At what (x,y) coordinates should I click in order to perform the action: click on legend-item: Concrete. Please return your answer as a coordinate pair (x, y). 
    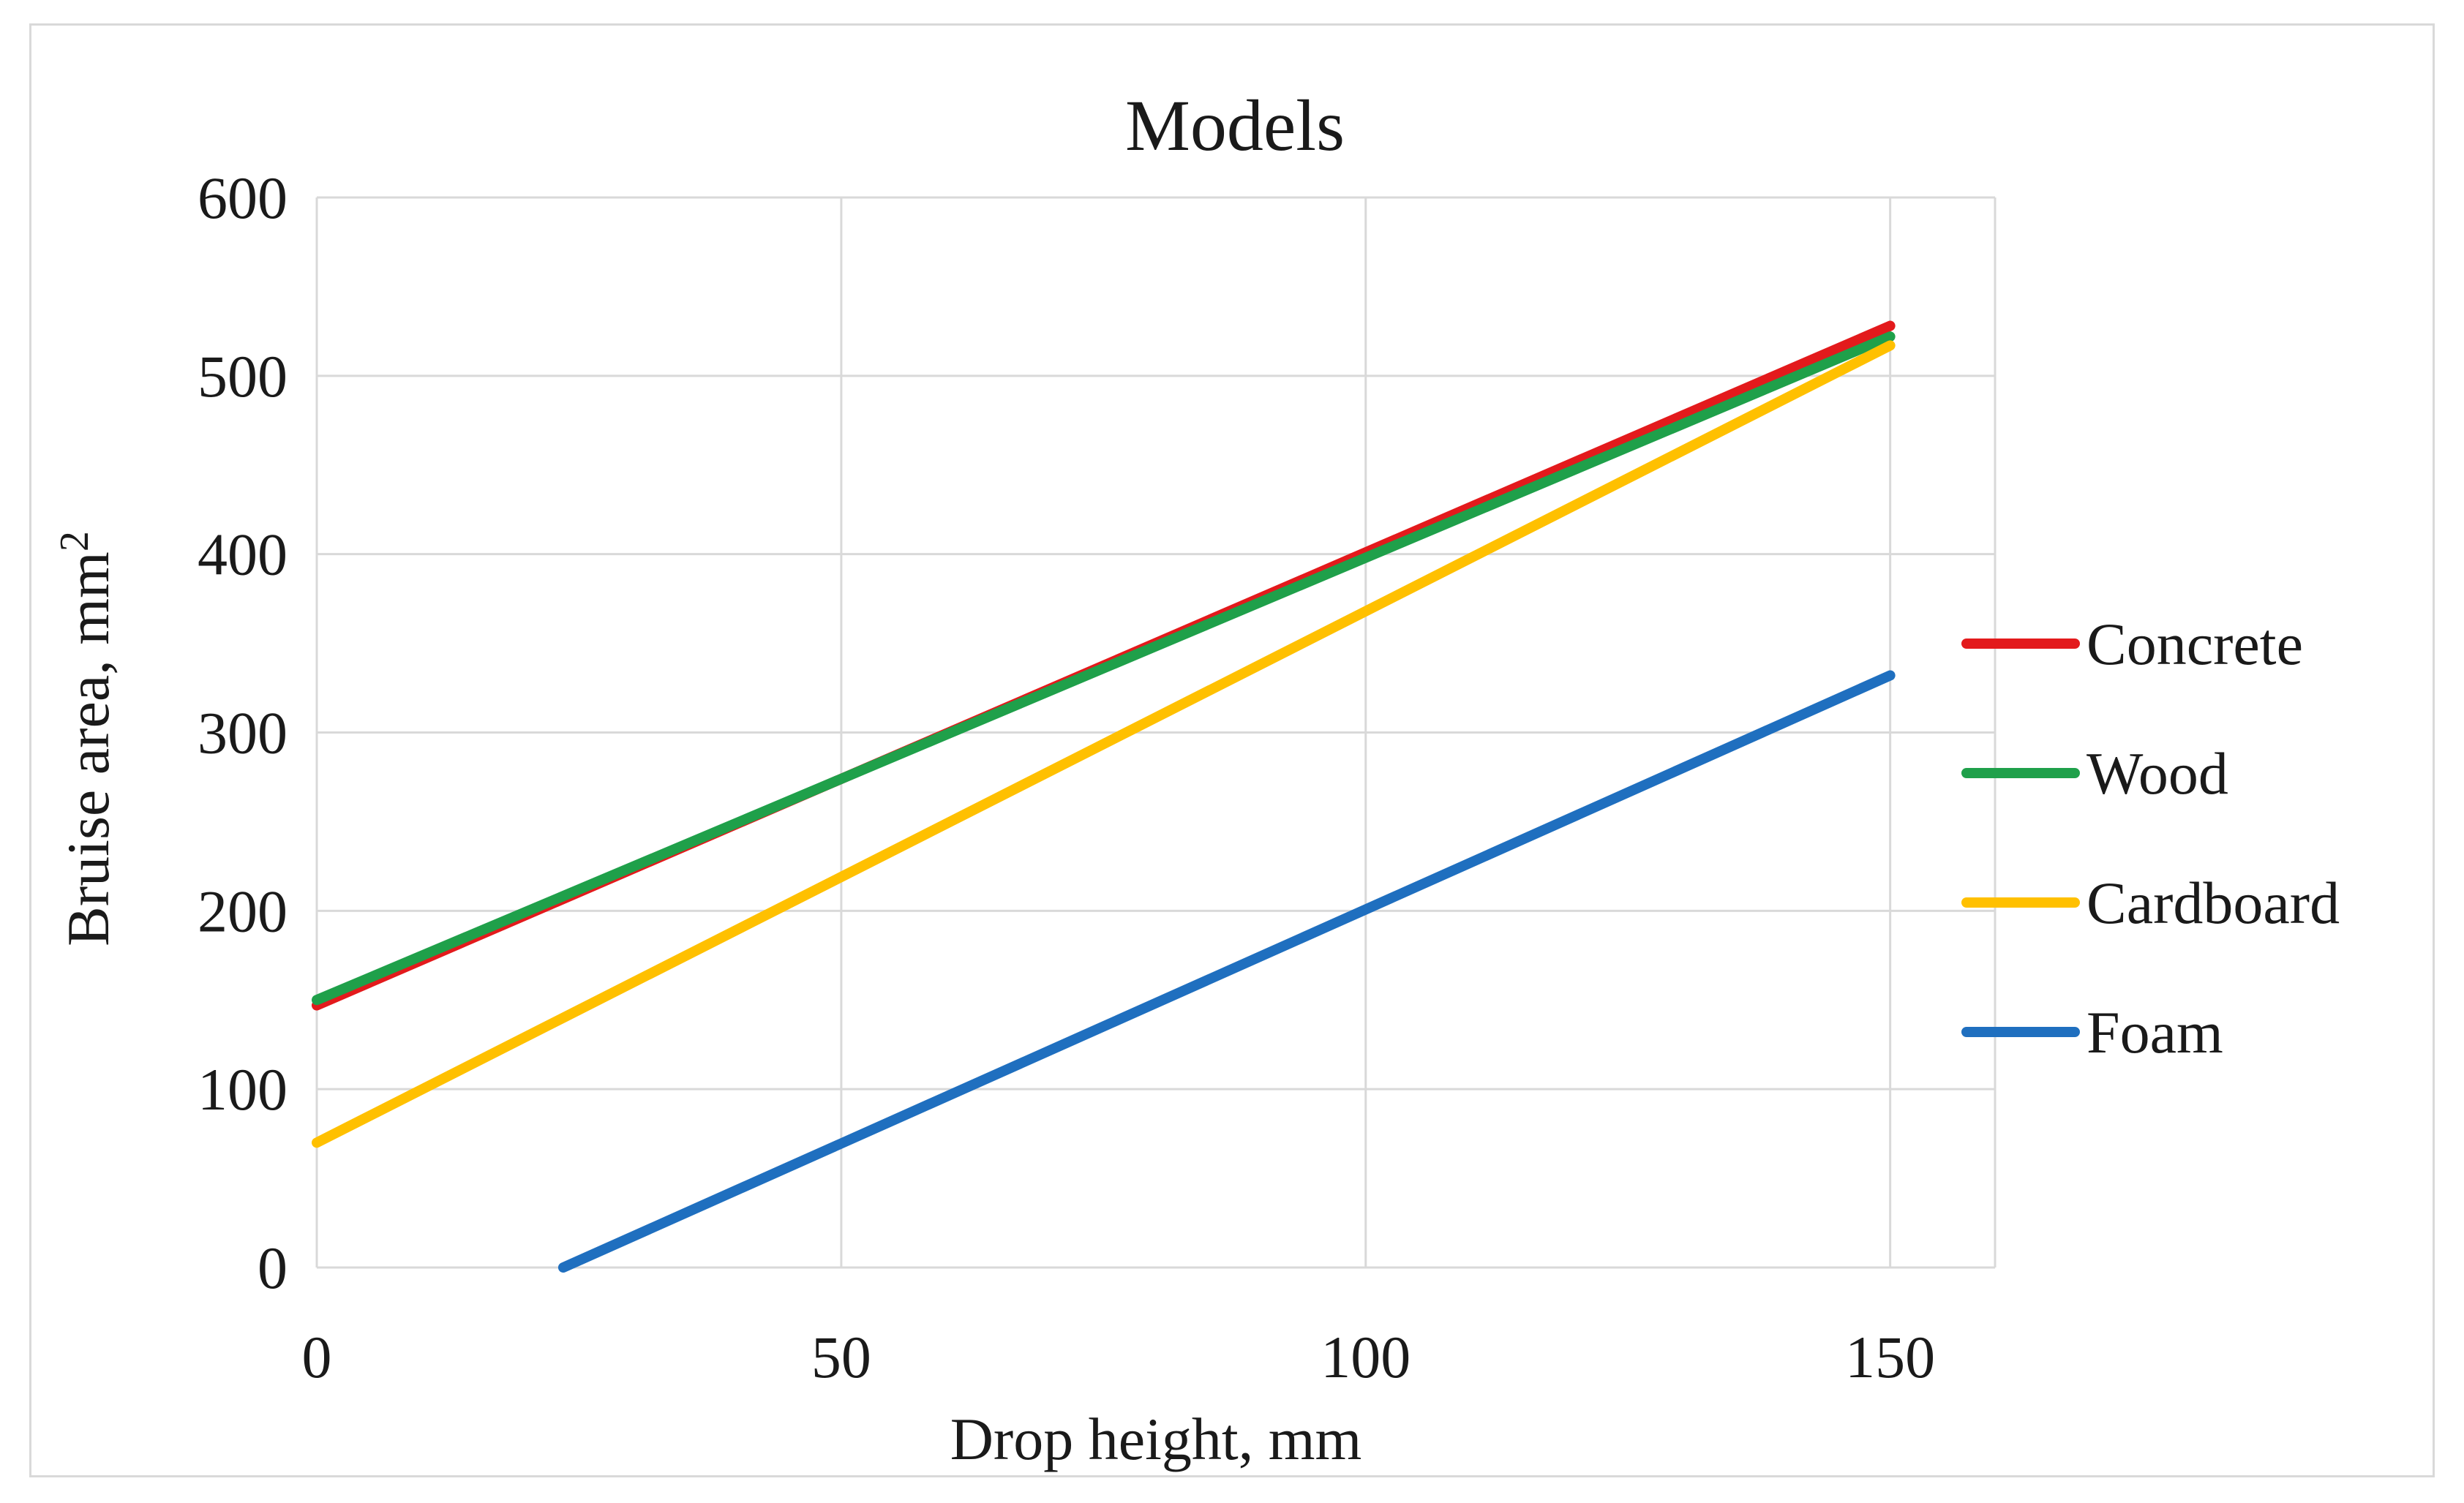
    Looking at the image, I should click on (2132, 644).